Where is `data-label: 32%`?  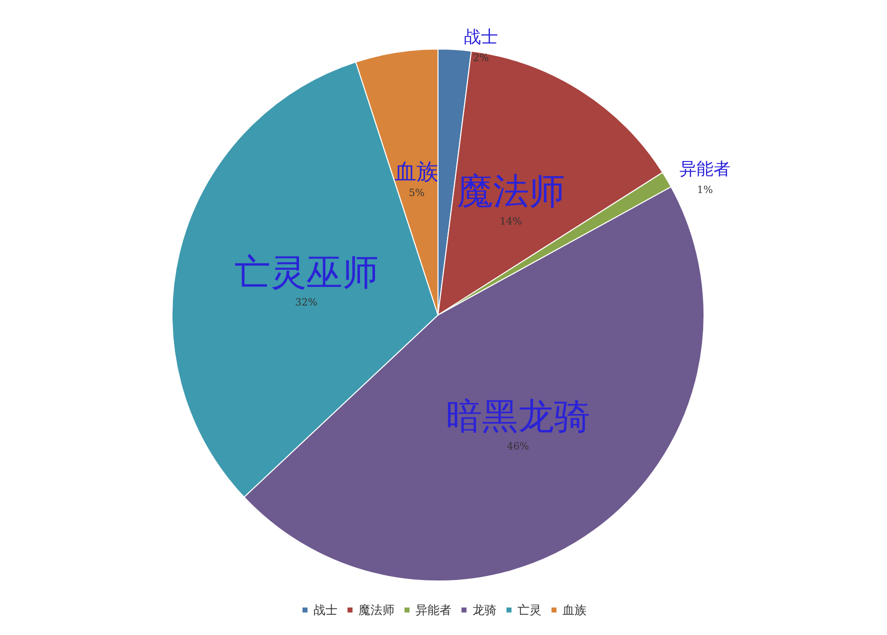
data-label: 32% is located at coordinates (306, 303).